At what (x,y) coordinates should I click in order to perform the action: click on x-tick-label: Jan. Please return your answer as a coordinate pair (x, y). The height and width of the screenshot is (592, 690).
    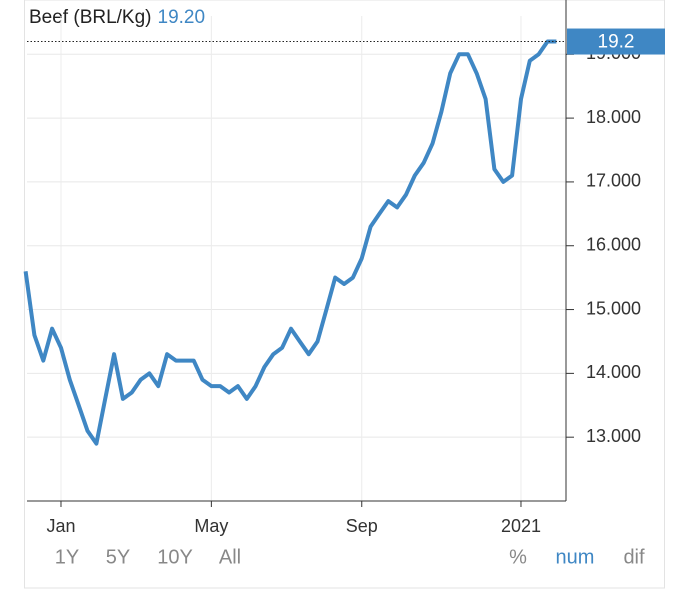
    Looking at the image, I should click on (60, 526).